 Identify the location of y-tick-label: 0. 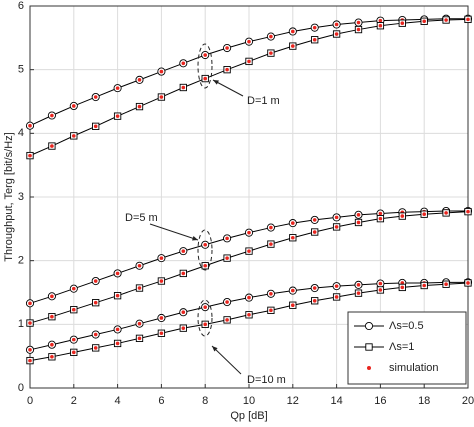
(21, 388).